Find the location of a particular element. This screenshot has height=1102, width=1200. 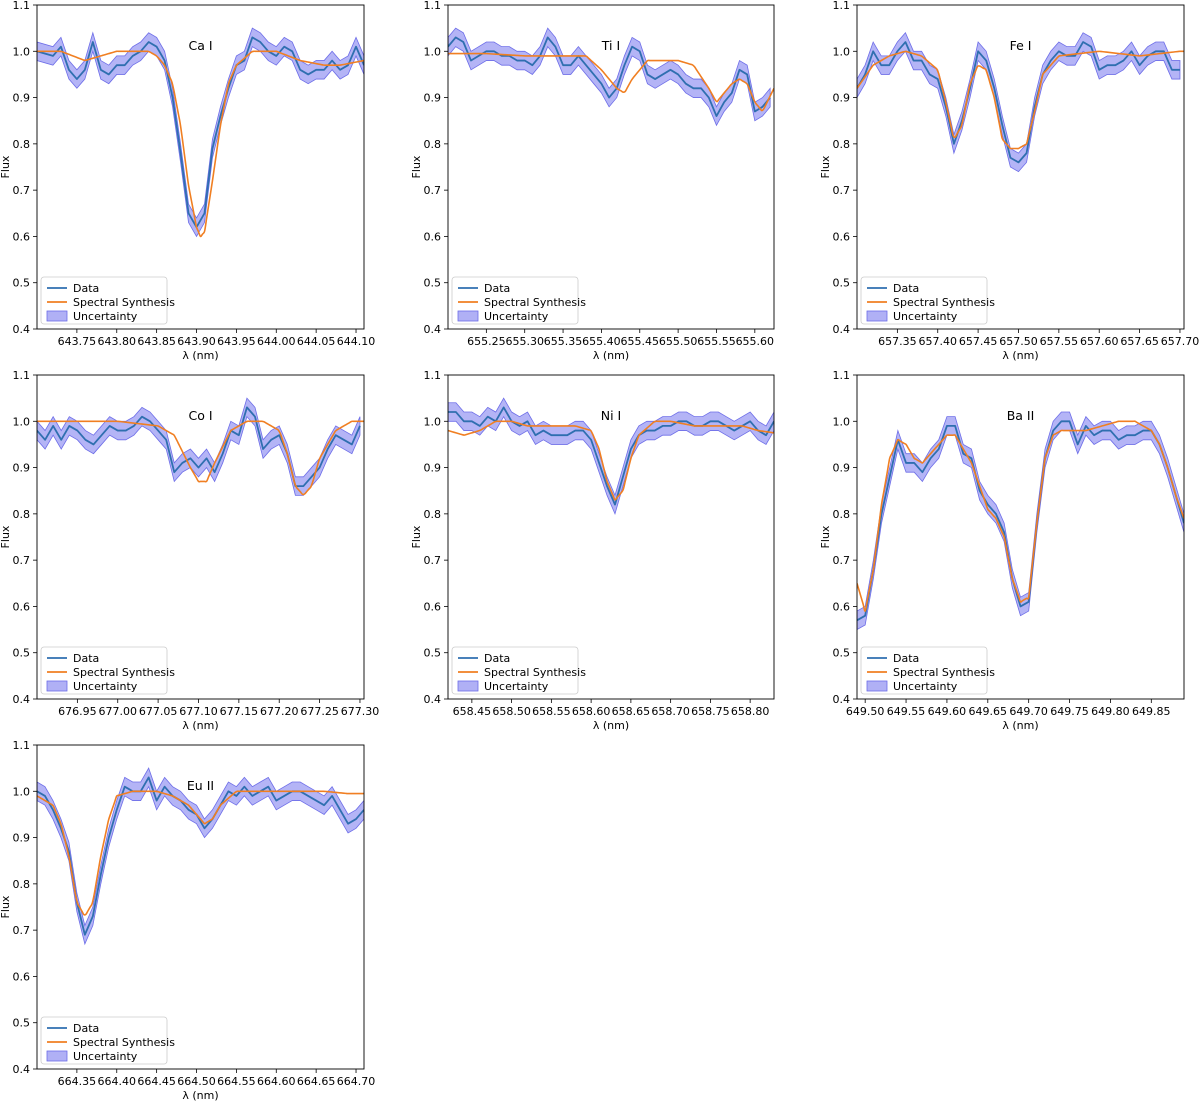

panel-title: Ca I is located at coordinates (200, 45).